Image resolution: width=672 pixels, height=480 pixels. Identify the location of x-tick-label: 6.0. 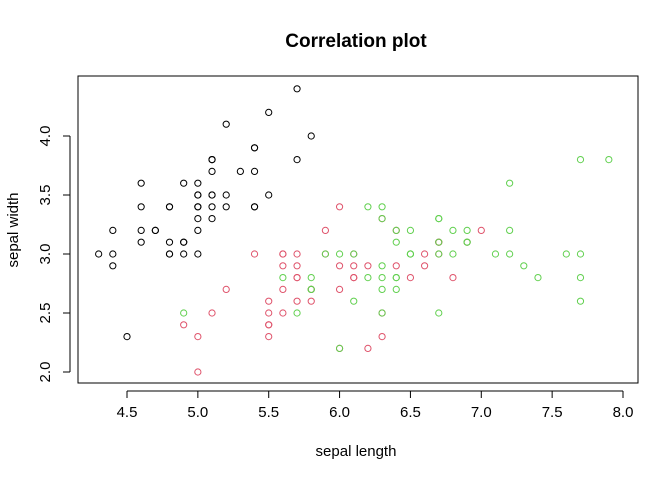
(339, 412).